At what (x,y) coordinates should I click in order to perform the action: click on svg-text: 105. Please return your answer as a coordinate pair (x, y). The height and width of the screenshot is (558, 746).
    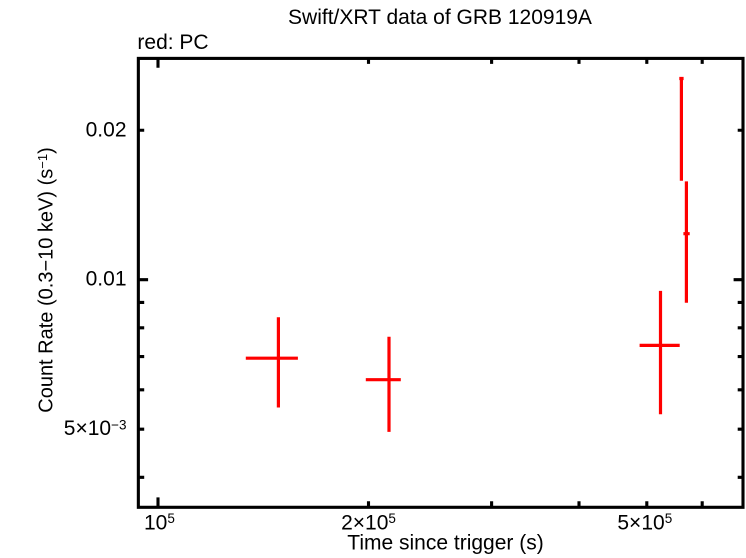
    Looking at the image, I should click on (159, 522).